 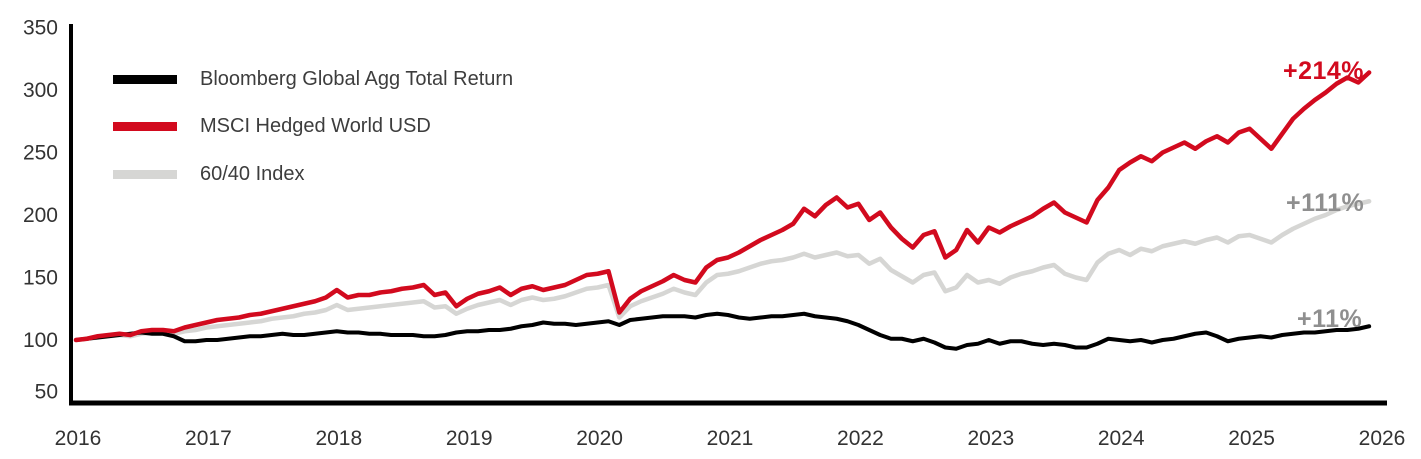 I want to click on legend-label: MSCI Hedged World USD, so click(x=315, y=125).